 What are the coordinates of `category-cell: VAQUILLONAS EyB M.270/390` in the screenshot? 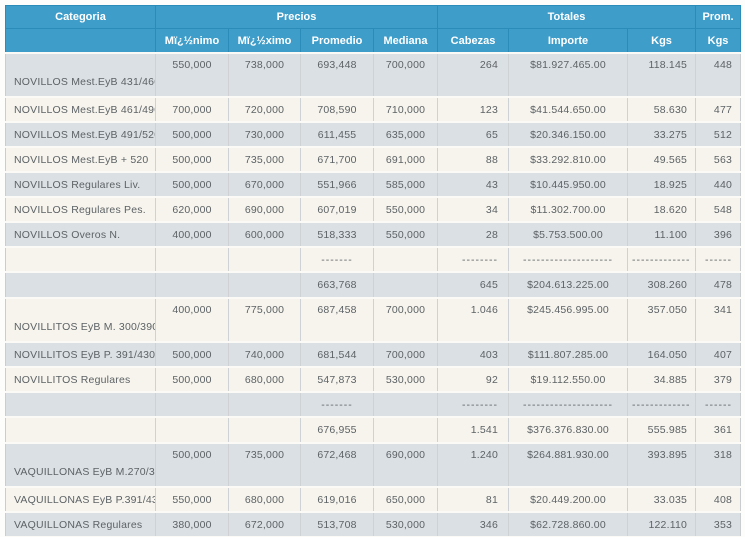 It's located at (80, 464).